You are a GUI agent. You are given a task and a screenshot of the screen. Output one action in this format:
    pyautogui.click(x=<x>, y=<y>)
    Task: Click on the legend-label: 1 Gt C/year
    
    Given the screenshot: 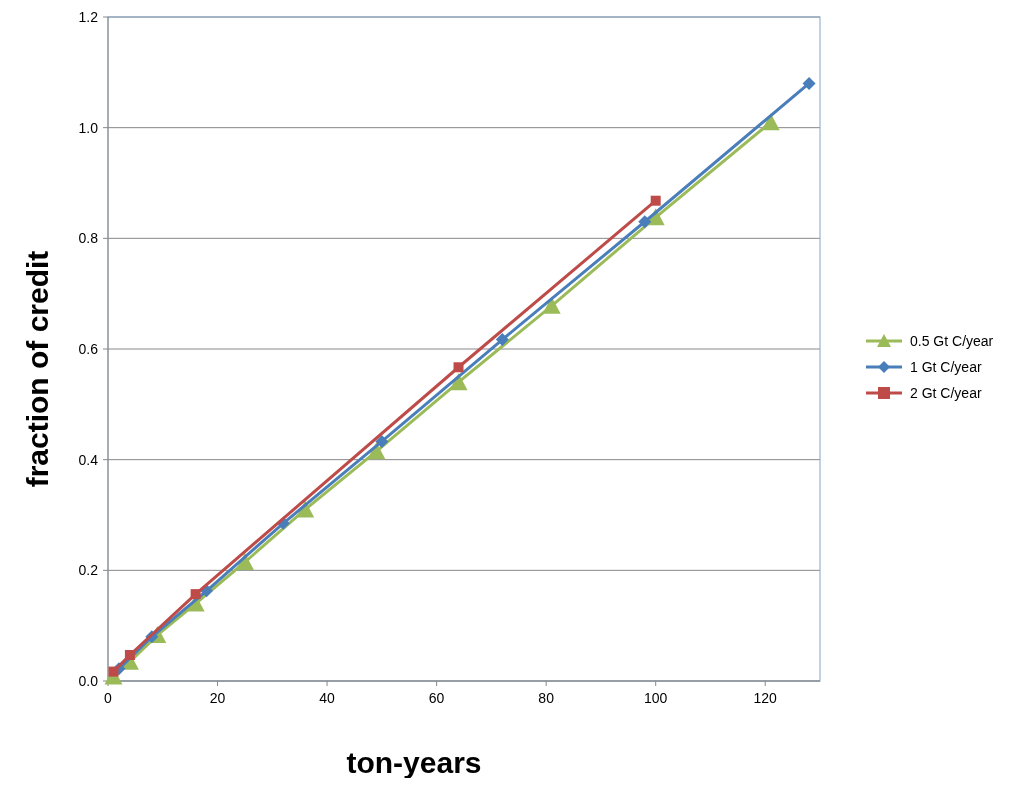 What is the action you would take?
    pyautogui.click(x=946, y=366)
    